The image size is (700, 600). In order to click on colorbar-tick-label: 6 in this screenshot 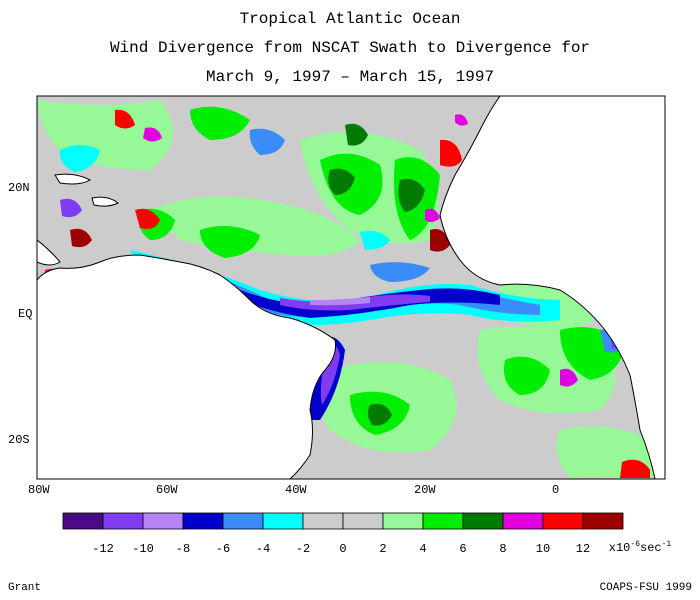, I will do `click(463, 549)`.